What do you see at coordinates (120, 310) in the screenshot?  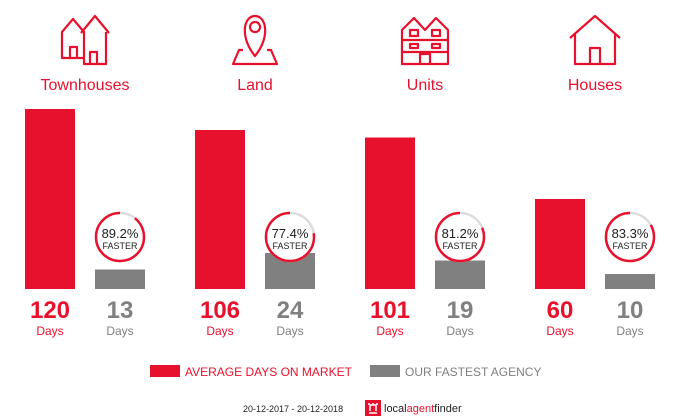 I see `value-fastest-agency: 13` at bounding box center [120, 310].